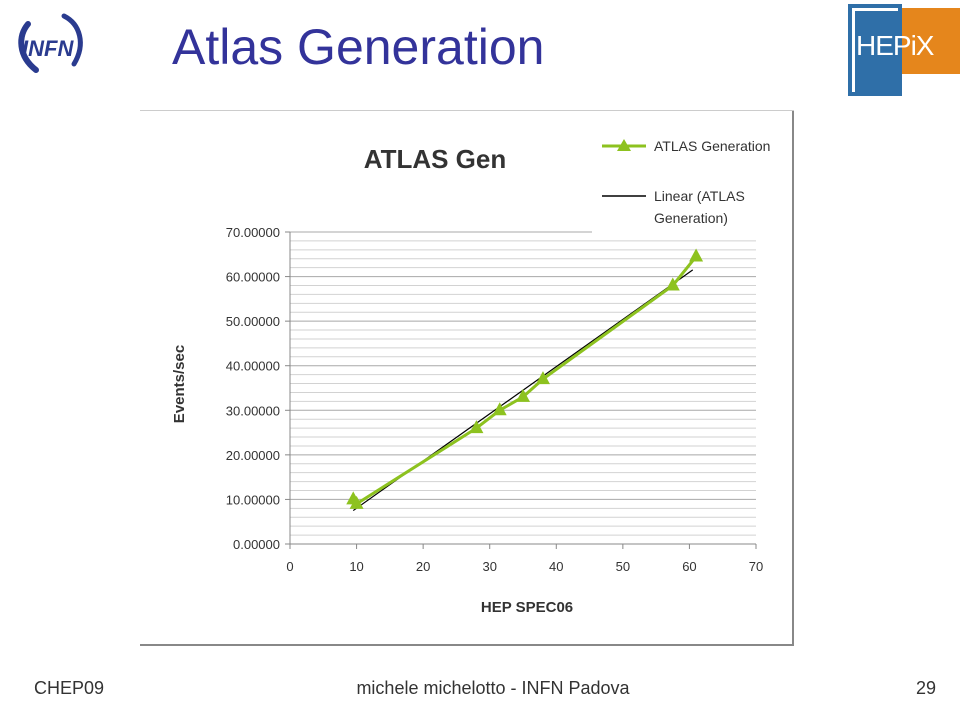 This screenshot has width=960, height=720. What do you see at coordinates (253, 499) in the screenshot?
I see `y-tick-label: 10.00000` at bounding box center [253, 499].